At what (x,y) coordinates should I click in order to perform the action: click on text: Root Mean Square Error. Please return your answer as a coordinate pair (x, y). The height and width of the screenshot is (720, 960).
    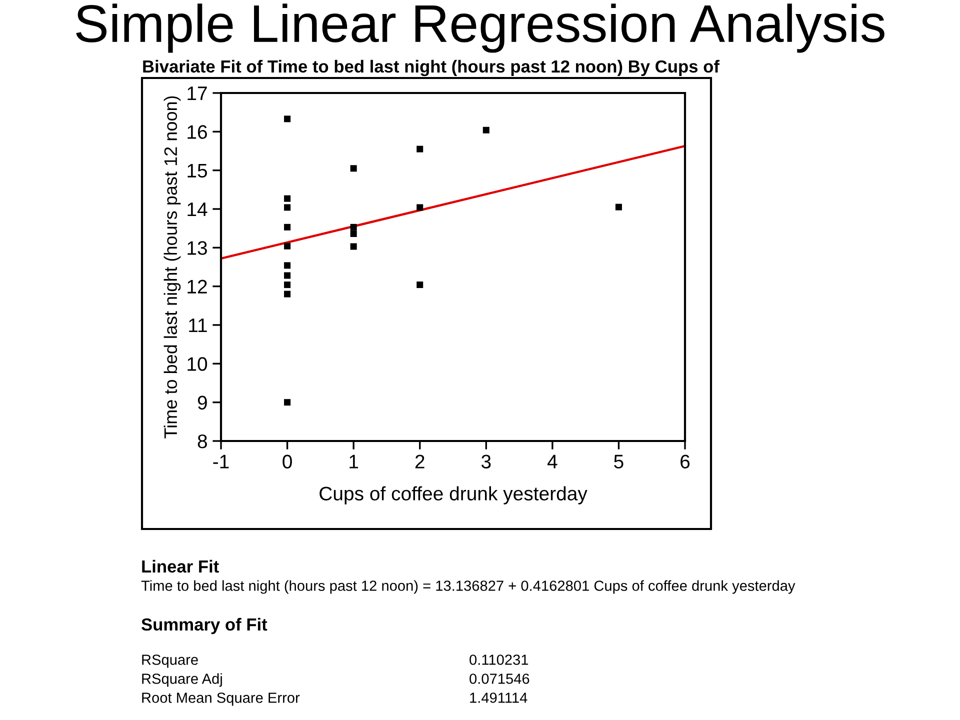
    Looking at the image, I should click on (221, 699).